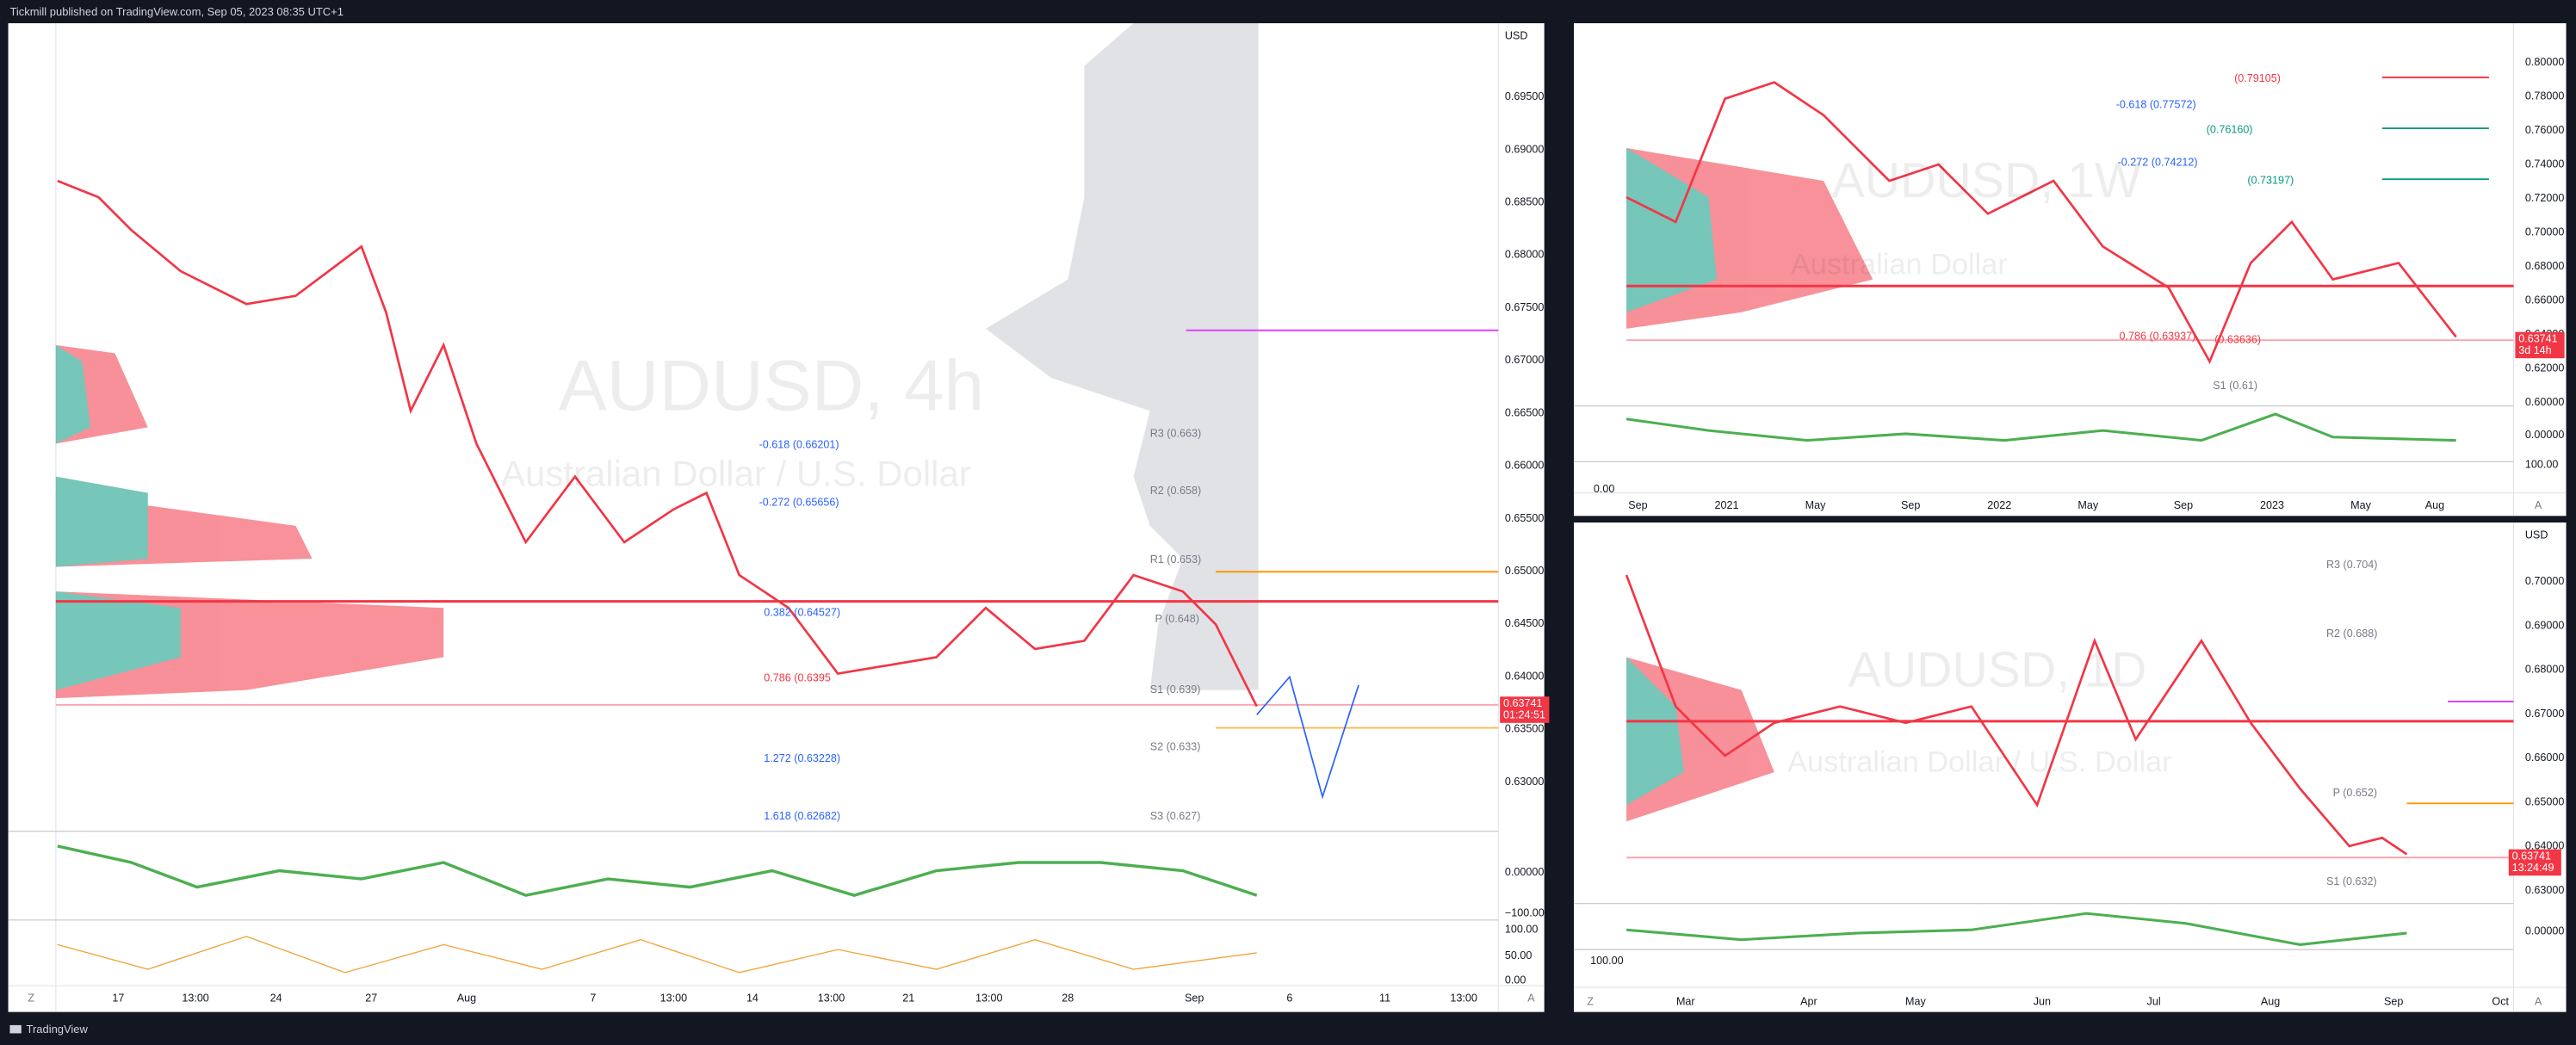 Image resolution: width=2576 pixels, height=1045 pixels. I want to click on price-axis-label: 0.72000, so click(2544, 198).